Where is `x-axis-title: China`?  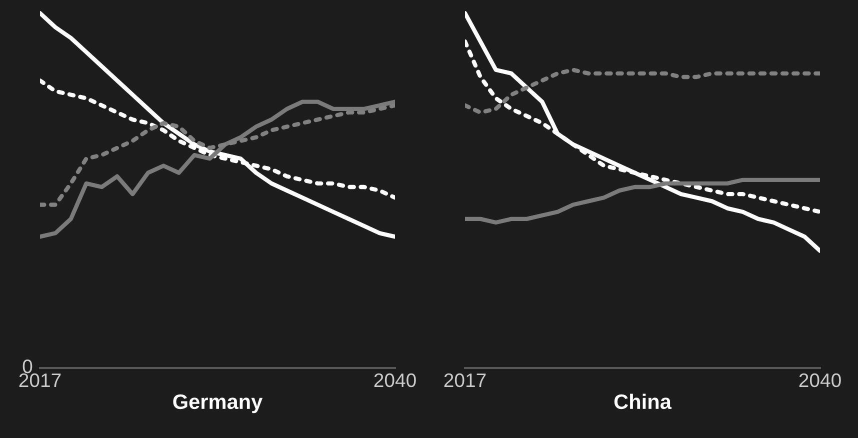
x-axis-title: China is located at coordinates (643, 402).